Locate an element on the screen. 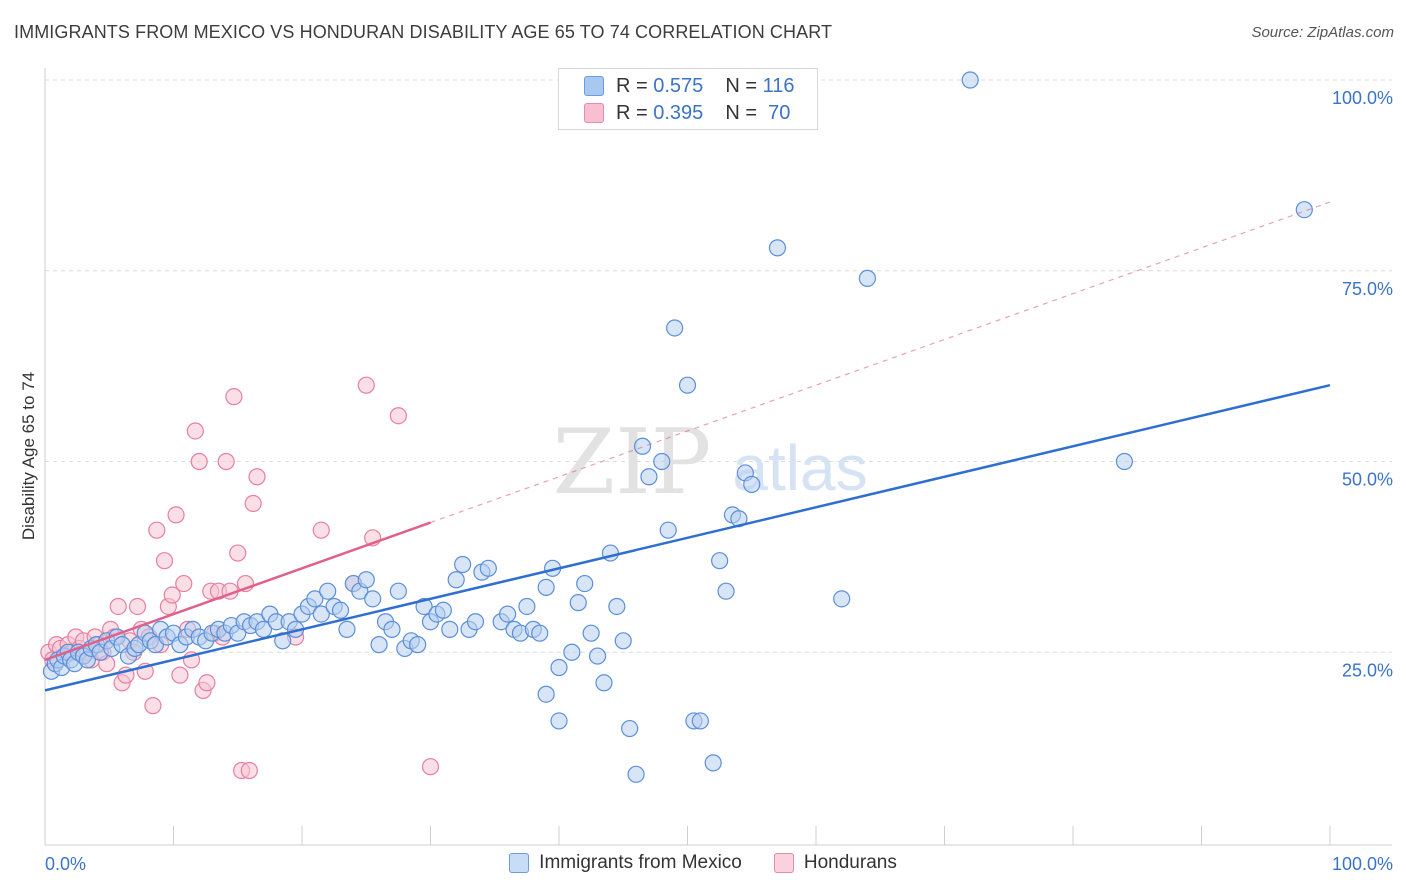 Image resolution: width=1406 pixels, height=892 pixels. y-tick-label: 25.0% is located at coordinates (1367, 670).